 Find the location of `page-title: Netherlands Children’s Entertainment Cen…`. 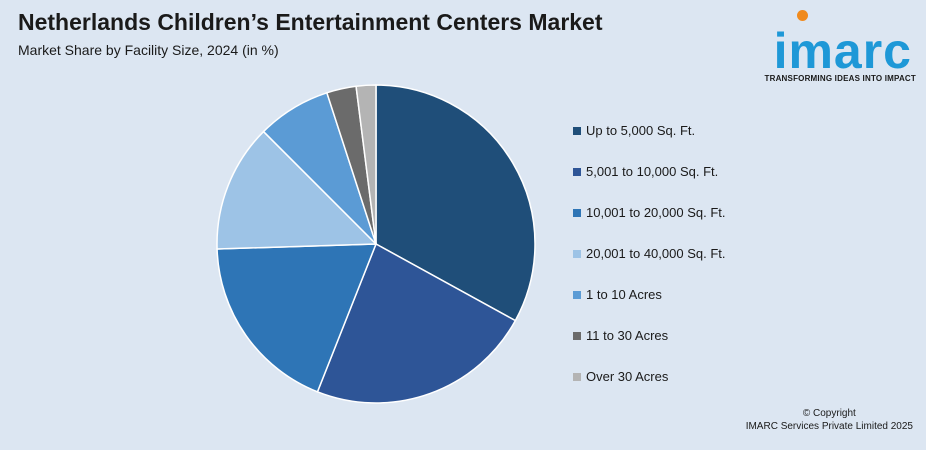

page-title: Netherlands Children’s Entertainment Cen… is located at coordinates (310, 22).